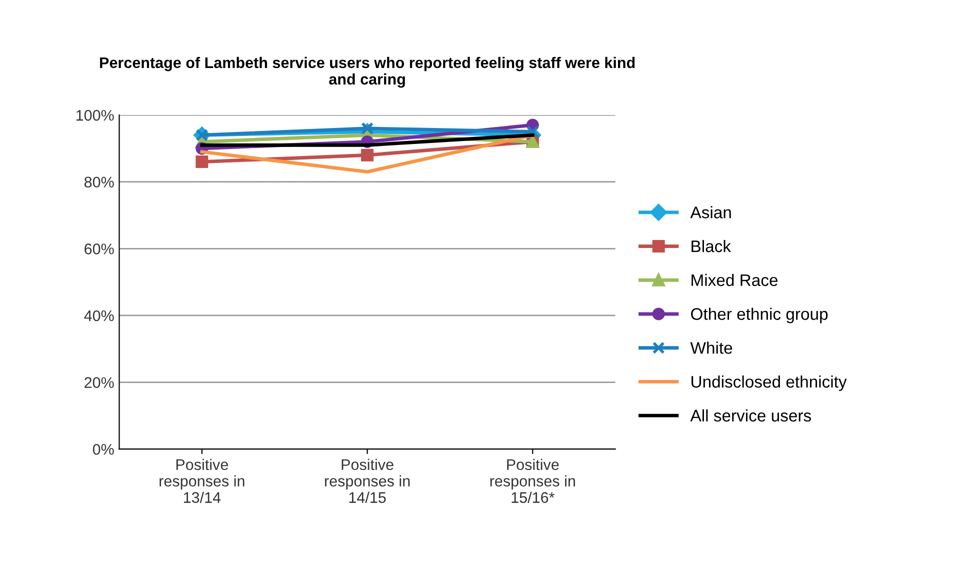  I want to click on legend-label: Asian, so click(710, 212).